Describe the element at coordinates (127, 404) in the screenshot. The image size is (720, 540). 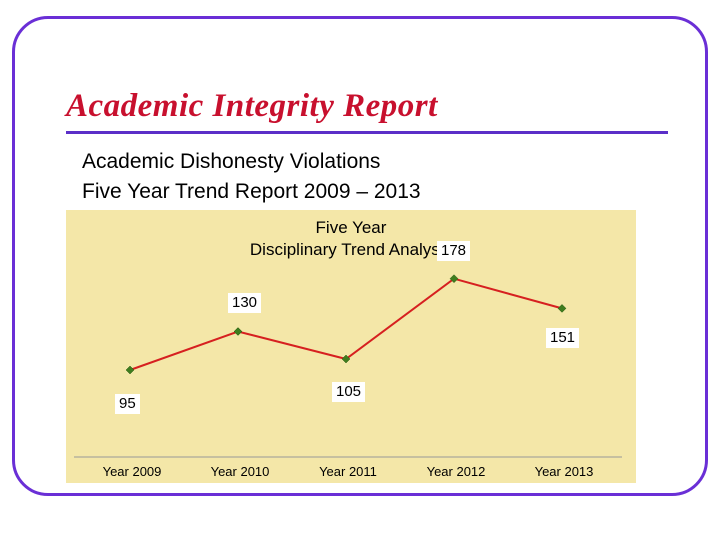
I see `data-label: 95` at that location.